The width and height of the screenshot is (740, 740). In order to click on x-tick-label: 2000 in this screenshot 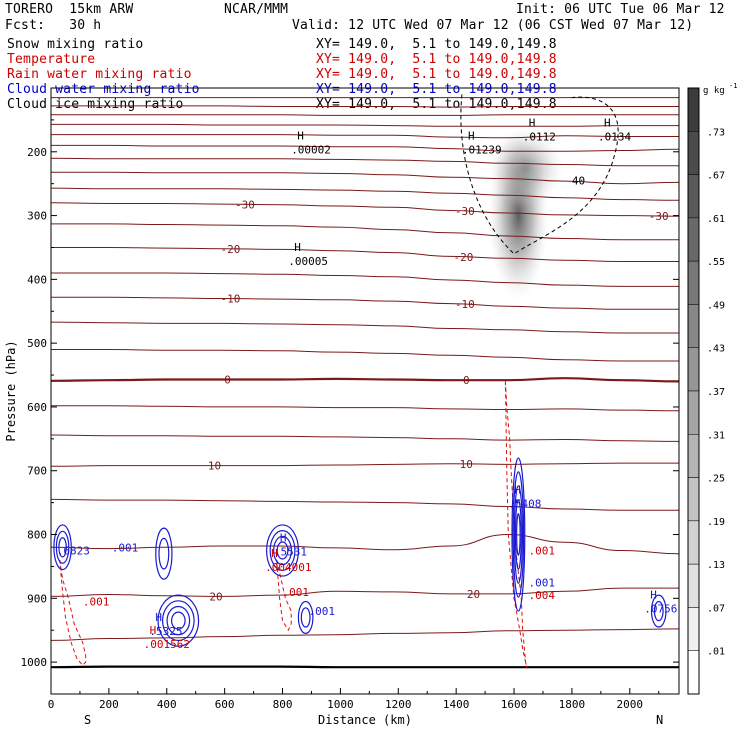, I will do `click(630, 704)`.